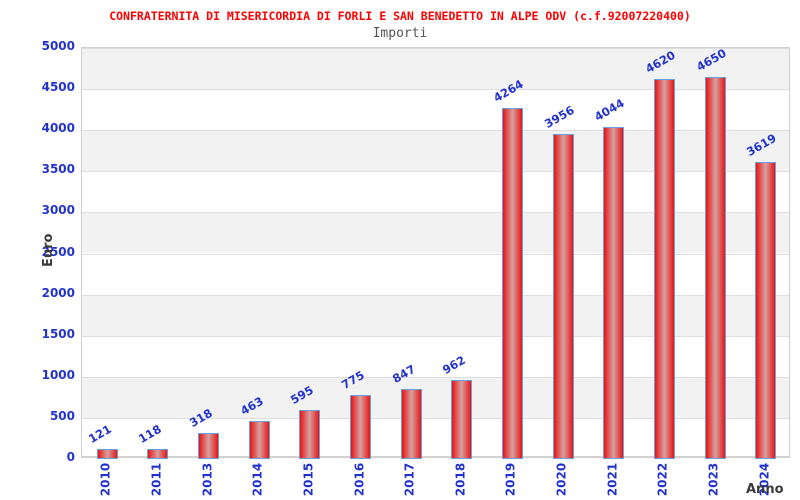 The image size is (800, 500). Describe the element at coordinates (257, 479) in the screenshot. I see `x-tick-2014: 2014` at that location.